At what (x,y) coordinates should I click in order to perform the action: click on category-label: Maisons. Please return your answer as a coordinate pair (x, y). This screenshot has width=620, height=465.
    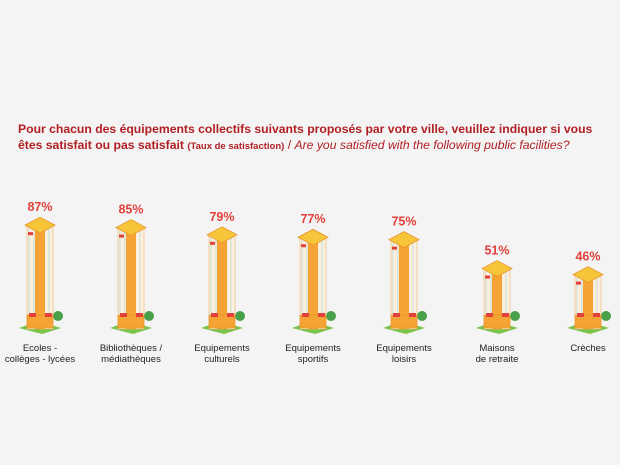
    Looking at the image, I should click on (497, 348).